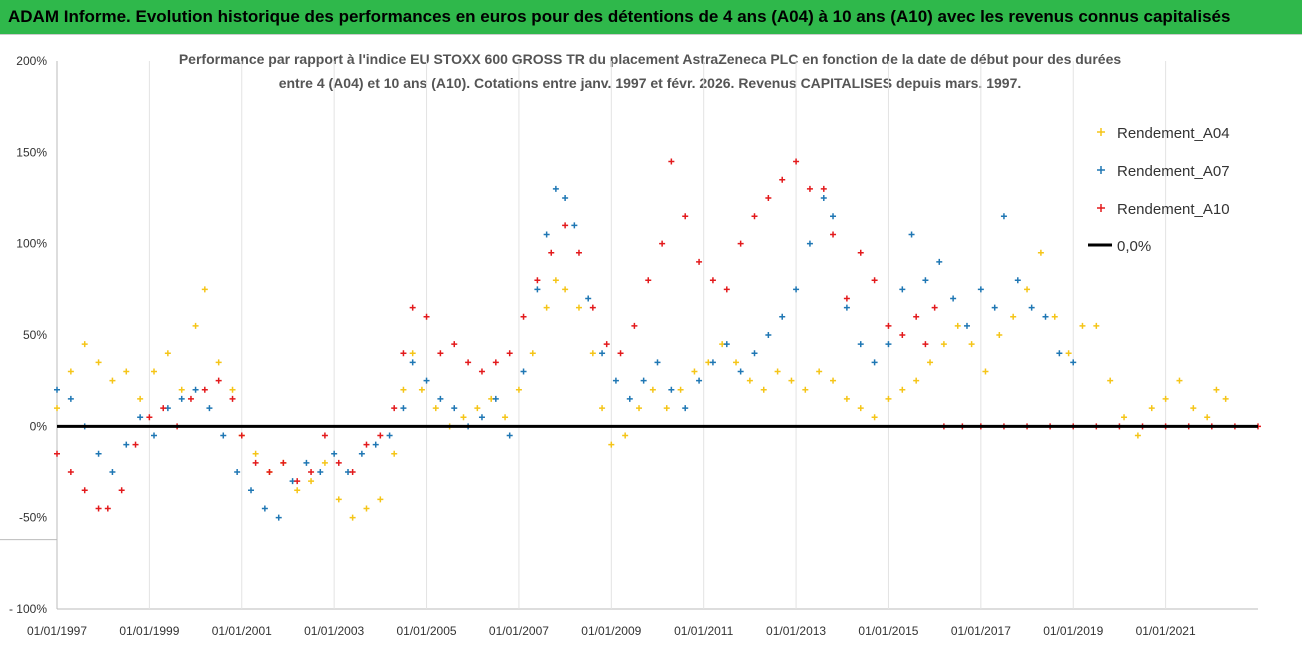 Image resolution: width=1302 pixels, height=648 pixels. I want to click on x-tick-label: 01/01/2009, so click(611, 631).